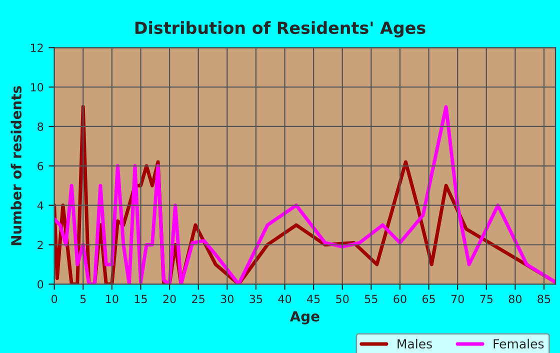 The image size is (560, 353). Describe the element at coordinates (198, 299) in the screenshot. I see `x-tick-label: 25` at that location.